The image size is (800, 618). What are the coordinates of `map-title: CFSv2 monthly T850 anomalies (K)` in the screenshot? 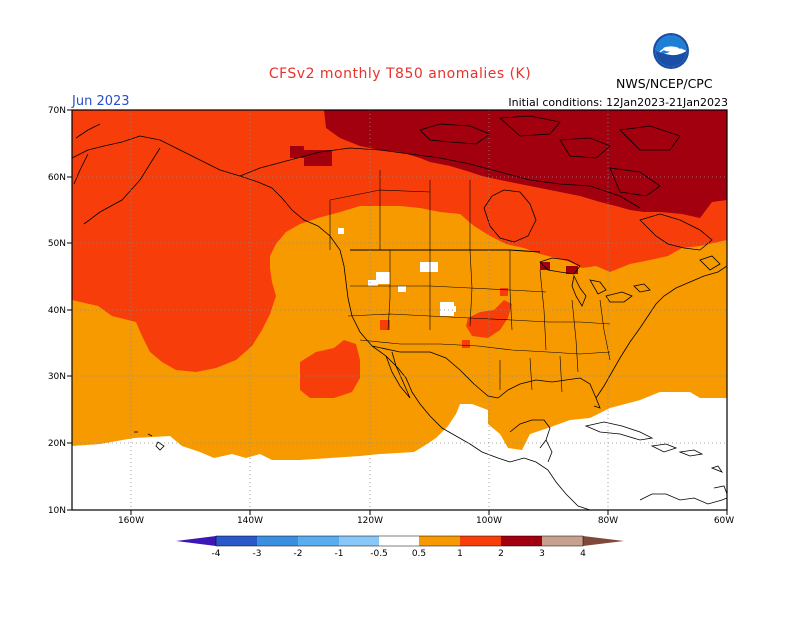 It's located at (400, 74).